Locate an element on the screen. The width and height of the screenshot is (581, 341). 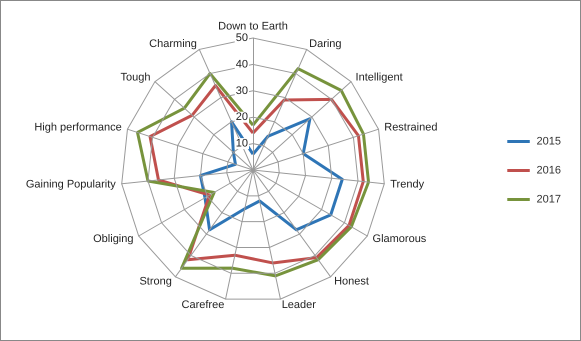
spoke-label: Glamorous is located at coordinates (399, 239).